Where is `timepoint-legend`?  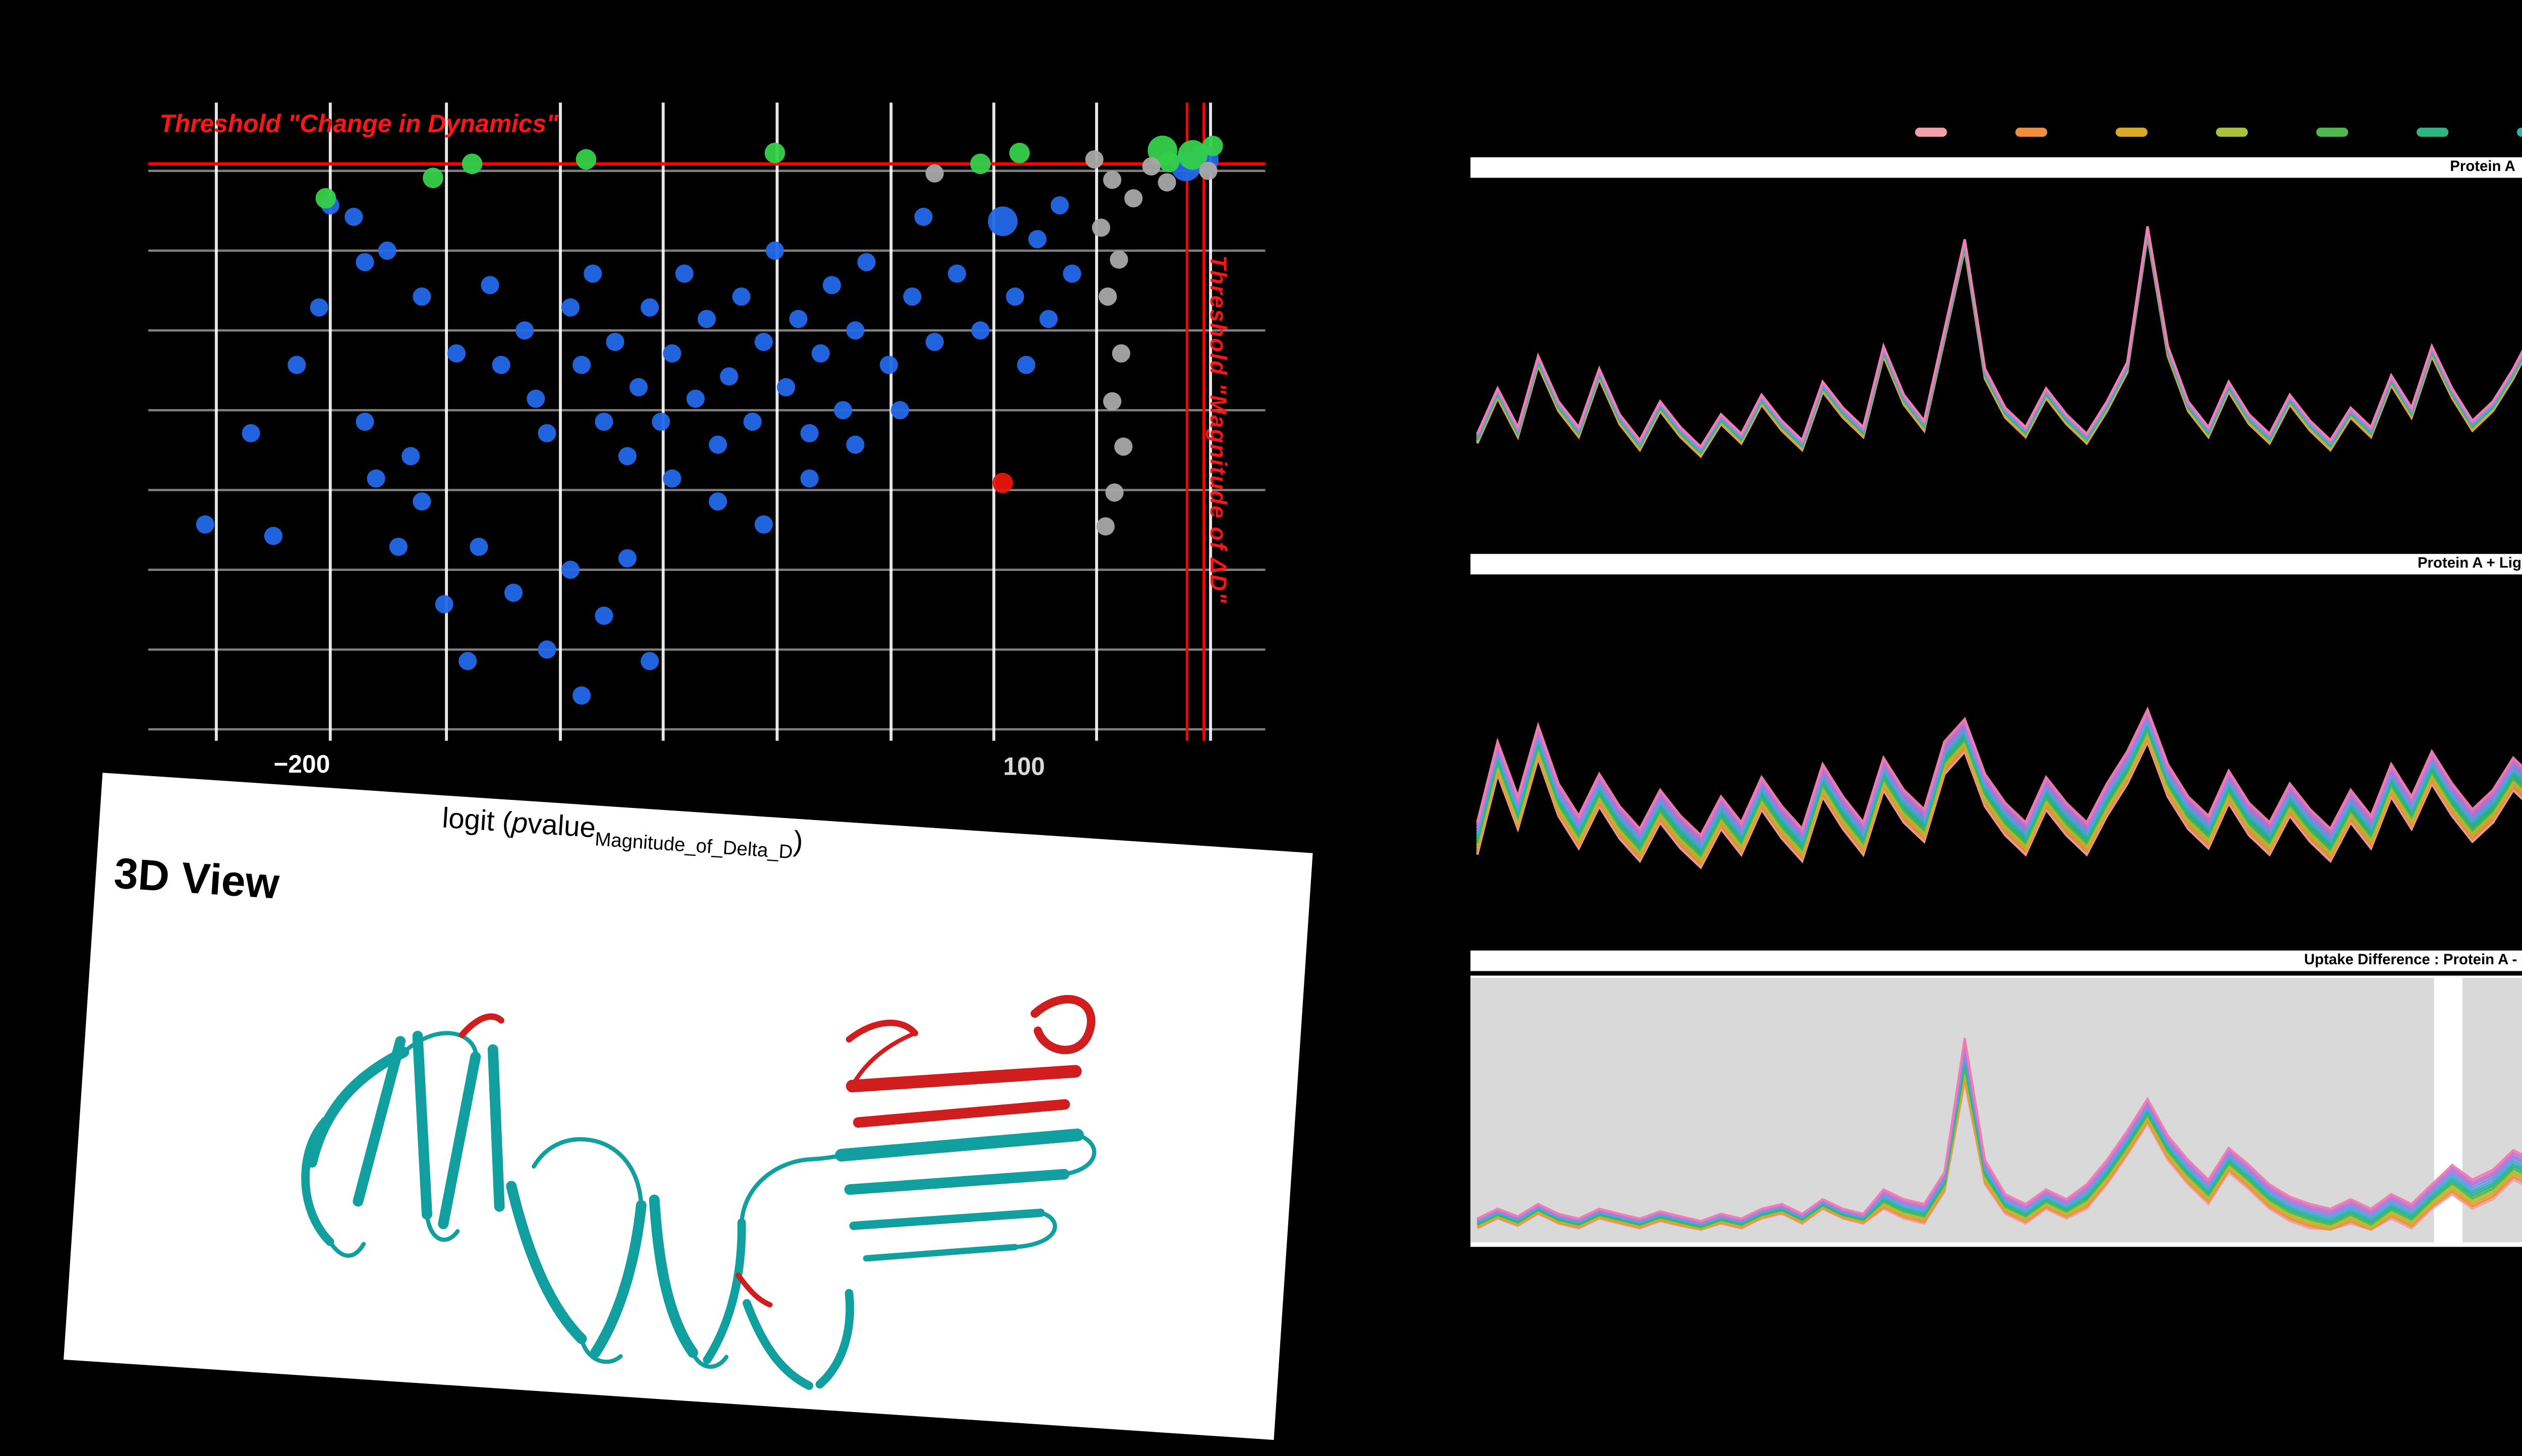
timepoint-legend is located at coordinates (1996, 132).